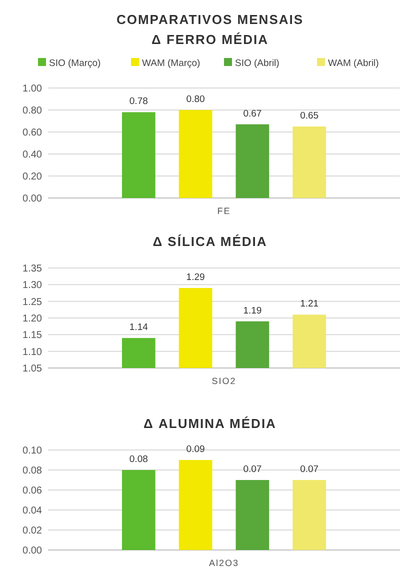 Image resolution: width=420 pixels, height=576 pixels. What do you see at coordinates (32, 451) in the screenshot?
I see `y-tick-label: 0.10` at bounding box center [32, 451].